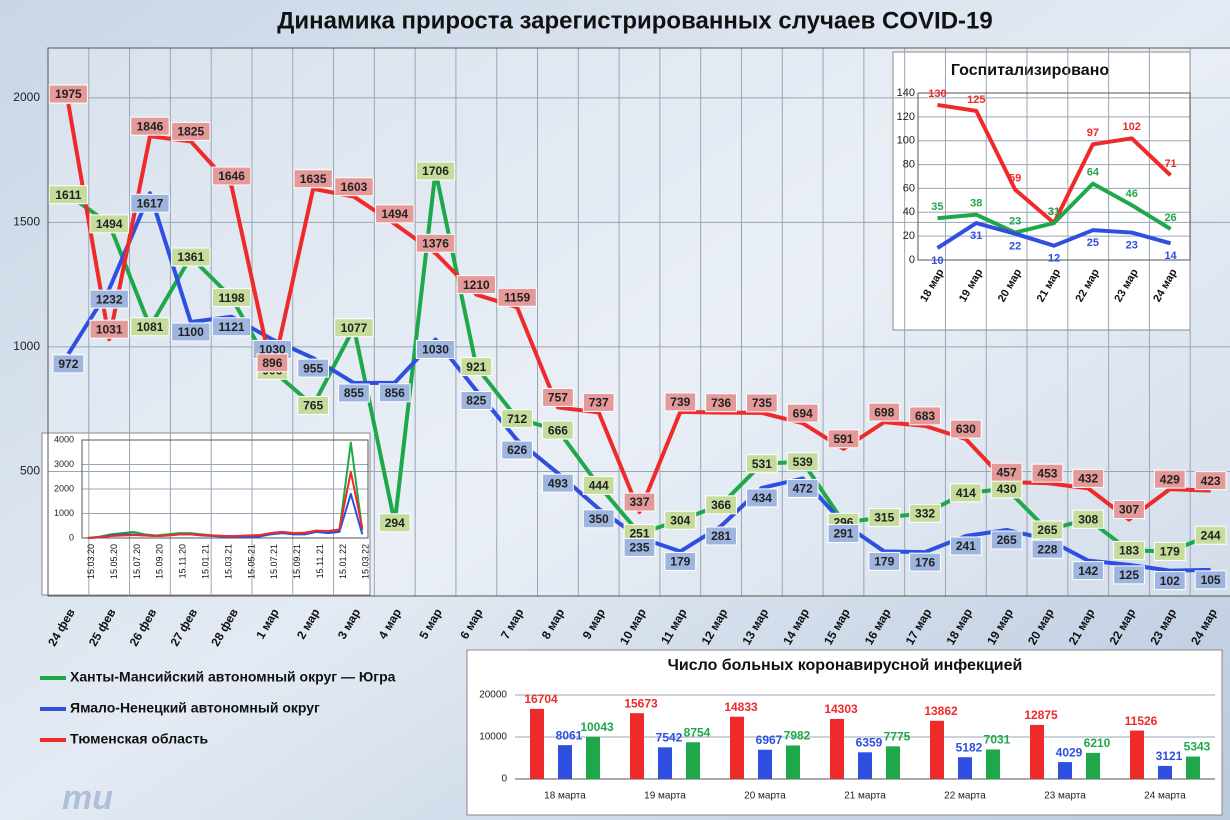 This screenshot has height=820, width=1230. I want to click on data-label: 1077, so click(354, 328).